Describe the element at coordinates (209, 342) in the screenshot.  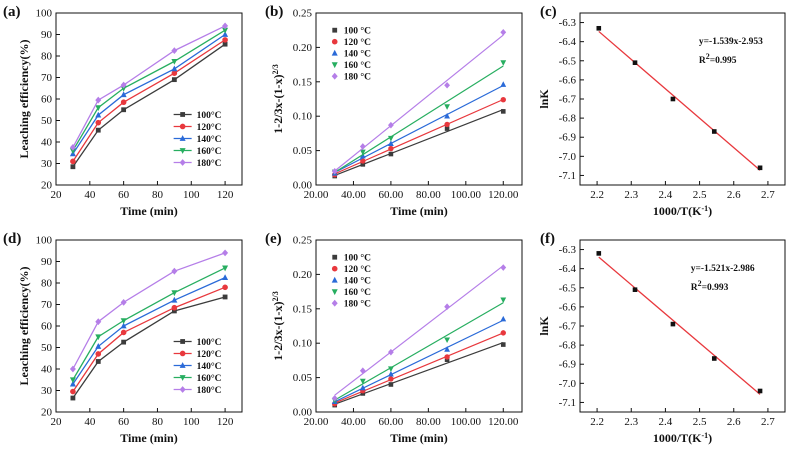
I see `legend-label: 100°C` at that location.